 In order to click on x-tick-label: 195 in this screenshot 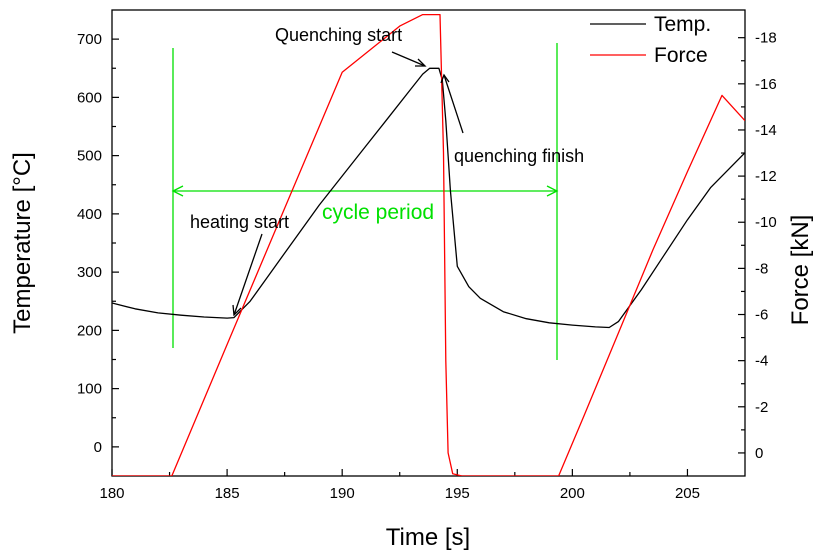, I will do `click(457, 493)`.